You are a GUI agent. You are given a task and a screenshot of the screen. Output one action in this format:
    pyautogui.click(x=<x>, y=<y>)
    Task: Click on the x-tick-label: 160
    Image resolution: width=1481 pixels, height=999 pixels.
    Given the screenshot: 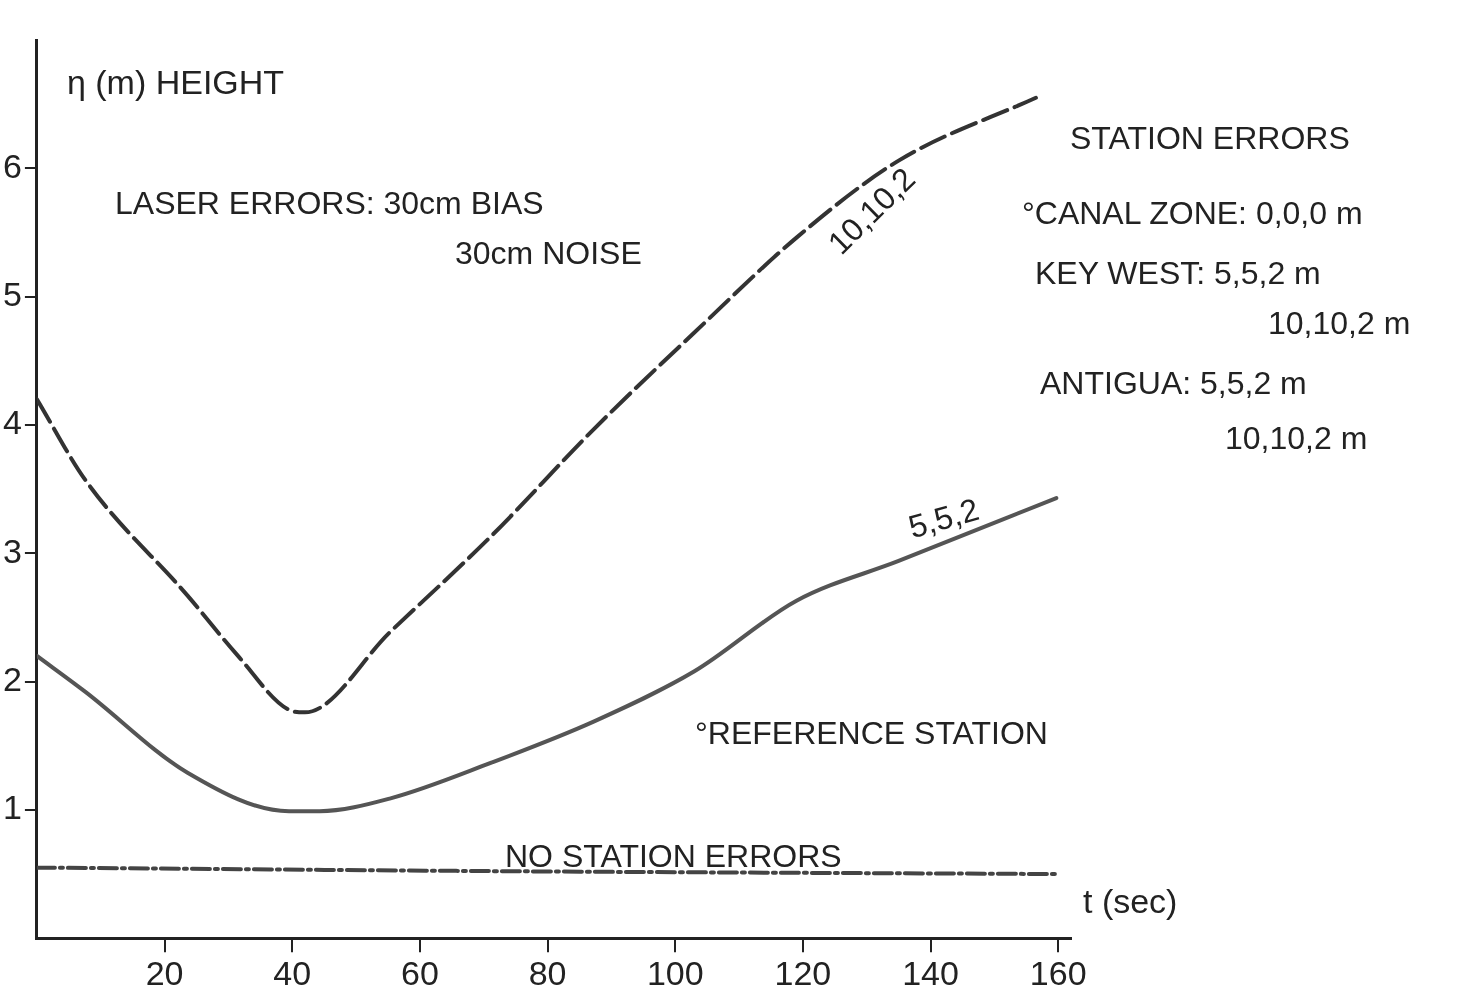 What is the action you would take?
    pyautogui.click(x=1058, y=972)
    